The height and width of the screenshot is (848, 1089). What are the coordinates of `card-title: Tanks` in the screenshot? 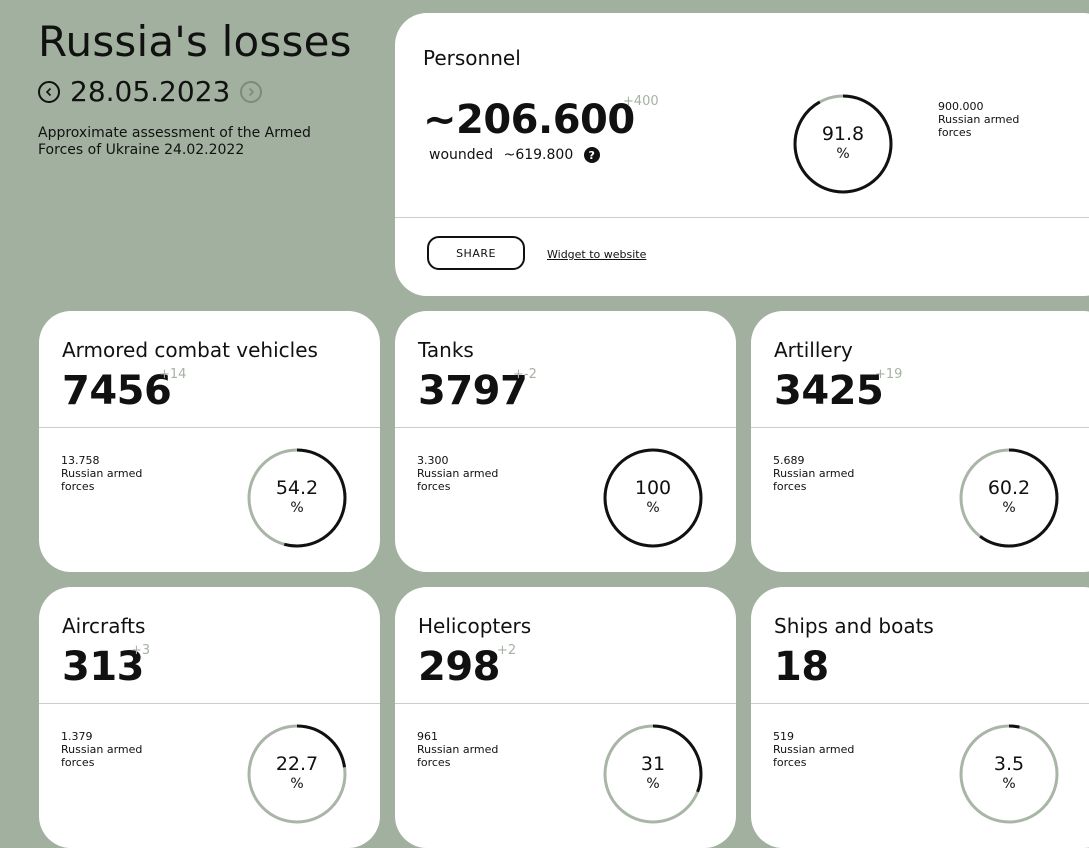 It's located at (446, 350).